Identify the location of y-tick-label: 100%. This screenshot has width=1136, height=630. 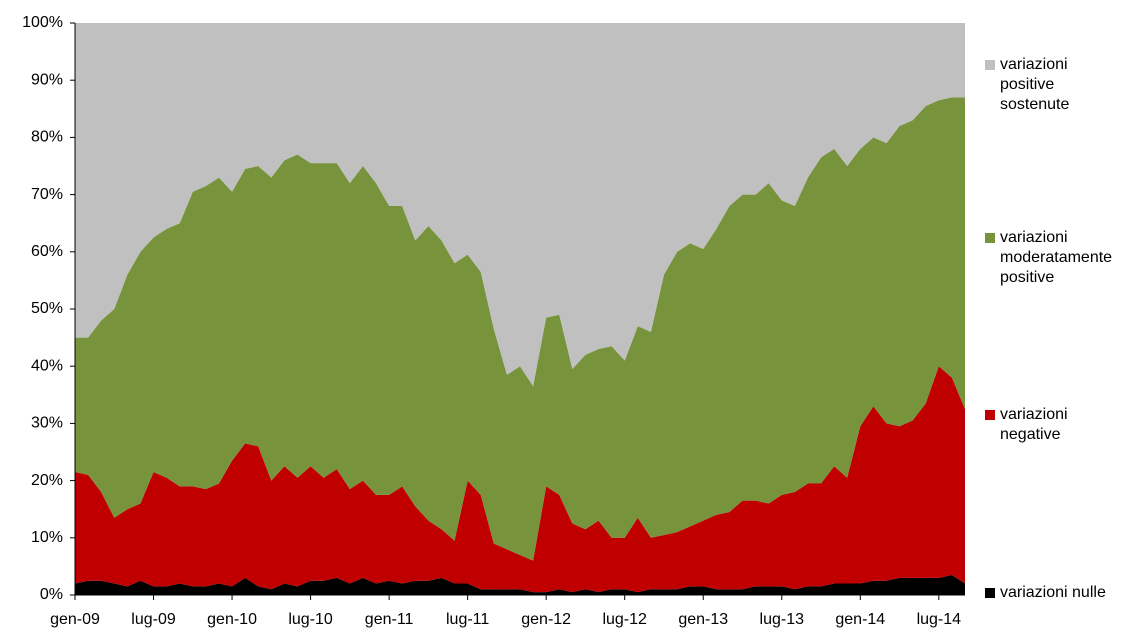
(42, 22).